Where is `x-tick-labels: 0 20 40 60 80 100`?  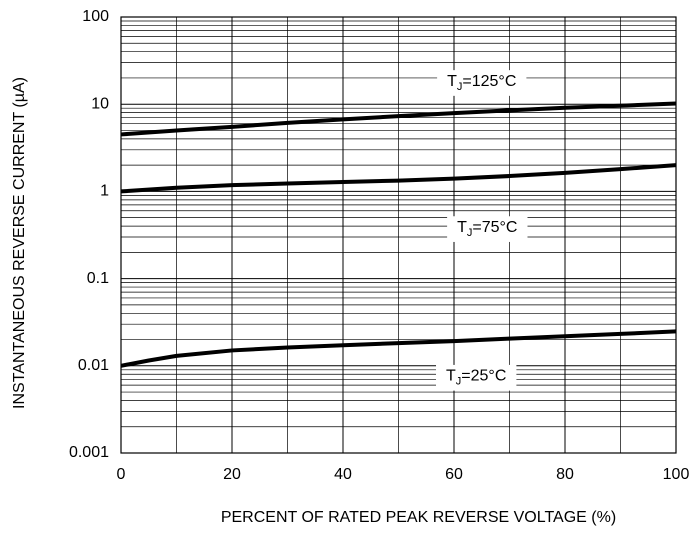 x-tick-labels: 0 20 40 60 80 100 is located at coordinates (403, 474).